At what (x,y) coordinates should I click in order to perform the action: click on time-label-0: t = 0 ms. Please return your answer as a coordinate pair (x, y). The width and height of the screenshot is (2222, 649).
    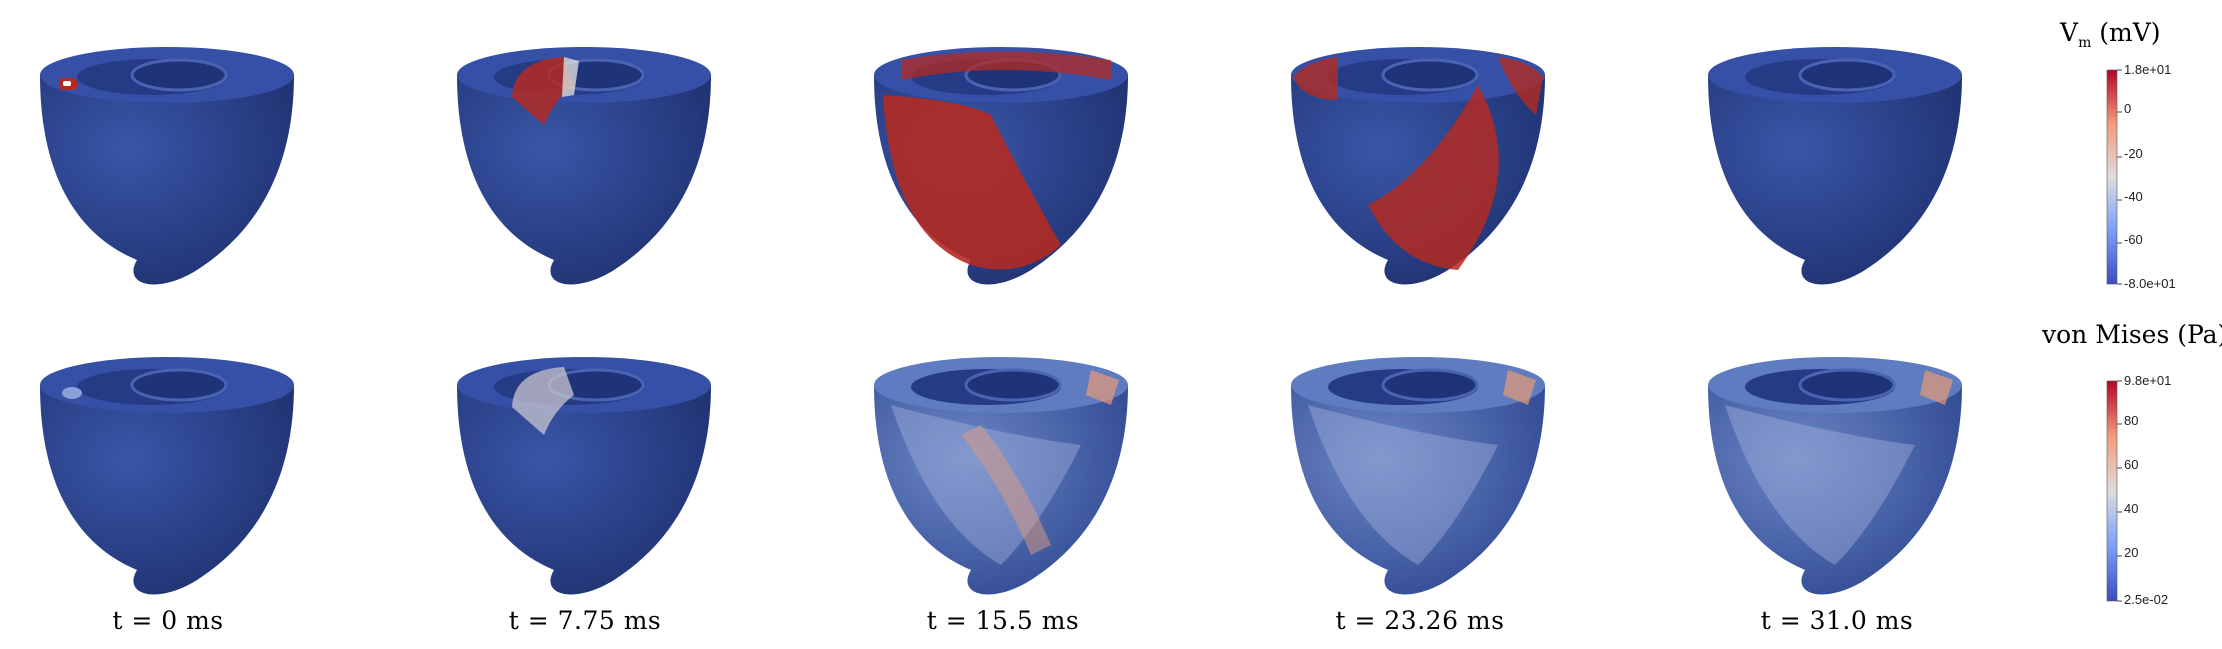
    Looking at the image, I should click on (168, 620).